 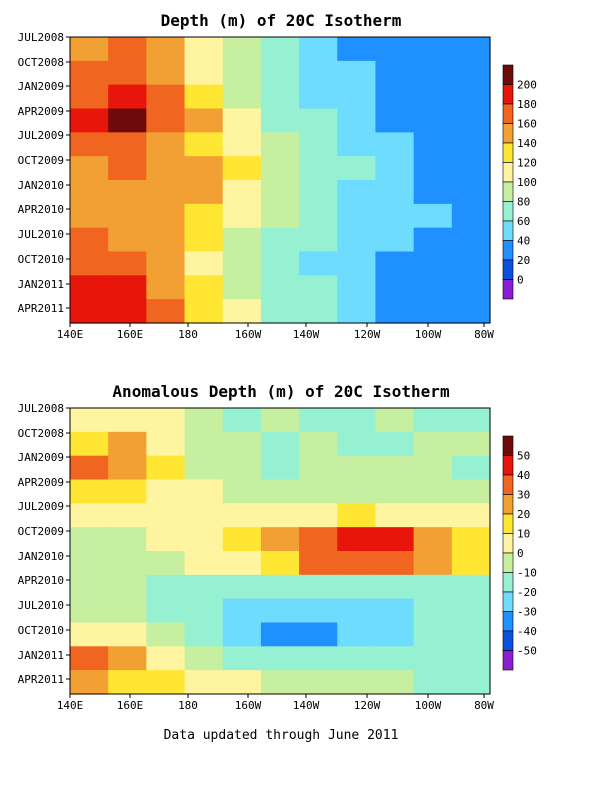 I want to click on y-tick-label: JAN2009, so click(x=41, y=86).